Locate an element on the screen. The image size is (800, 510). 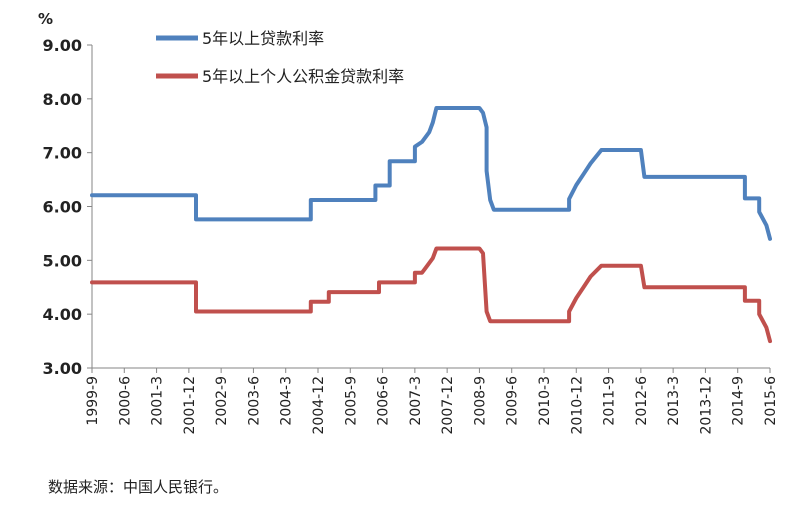
x-tick-label: 2005-9 is located at coordinates (351, 401).